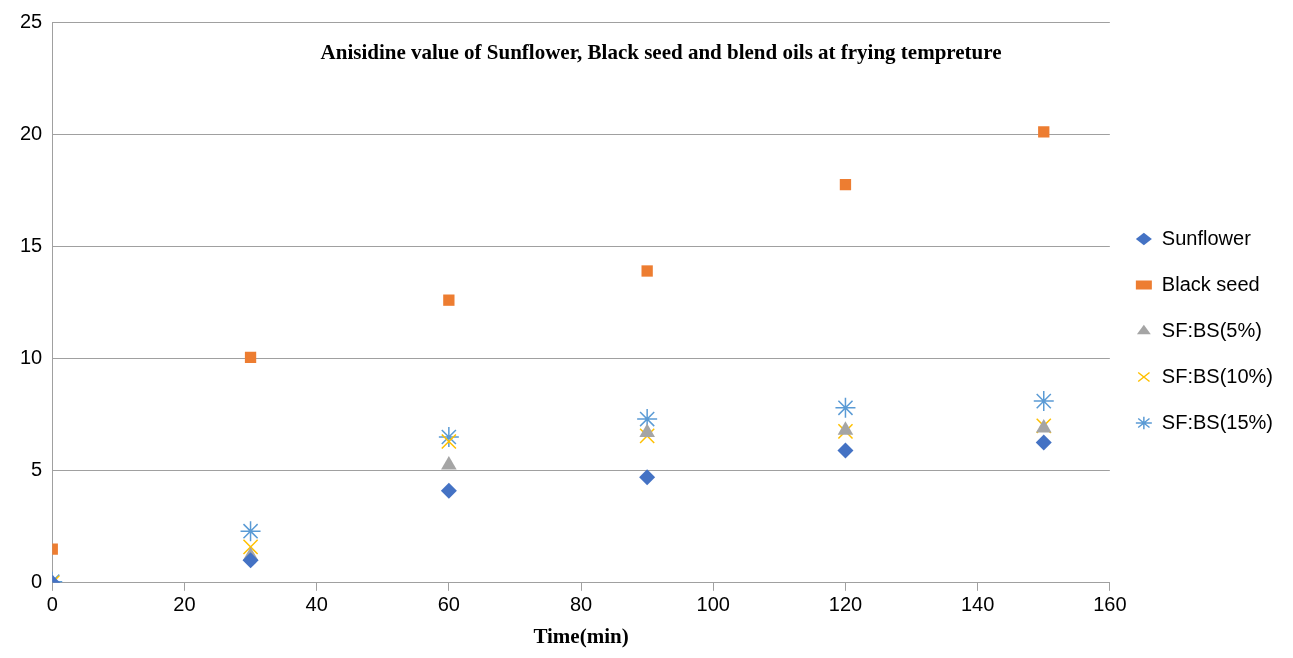  Describe the element at coordinates (316, 604) in the screenshot. I see `x-tick-label: 40` at that location.